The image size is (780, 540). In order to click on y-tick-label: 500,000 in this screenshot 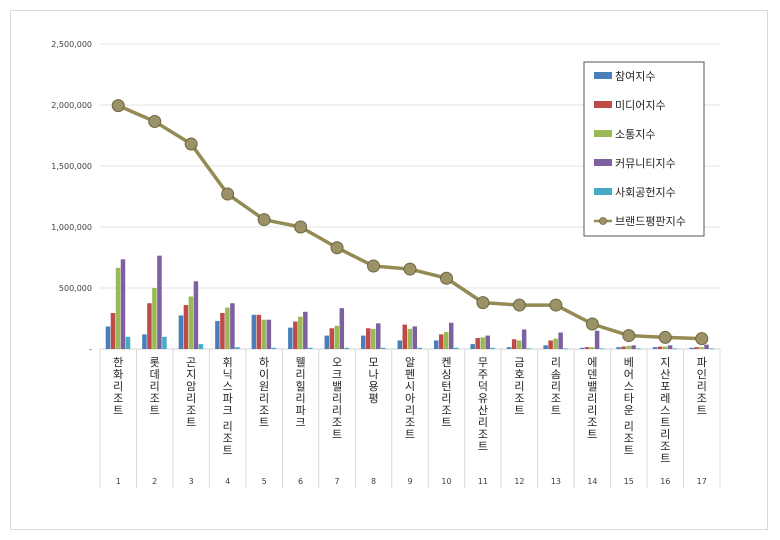, I will do `click(75, 288)`.